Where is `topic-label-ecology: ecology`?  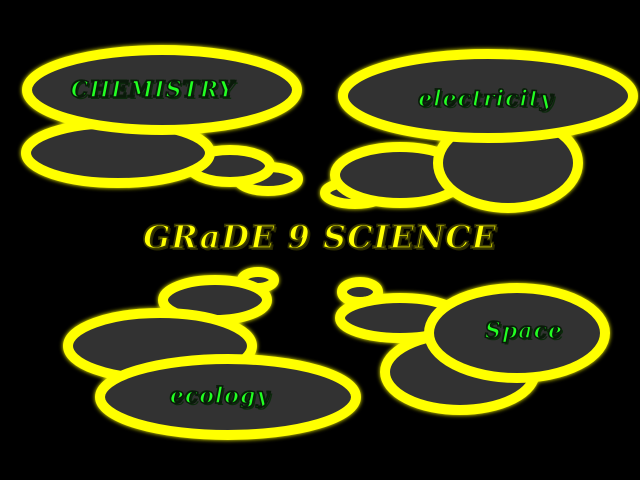
topic-label-ecology: ecology is located at coordinates (220, 396).